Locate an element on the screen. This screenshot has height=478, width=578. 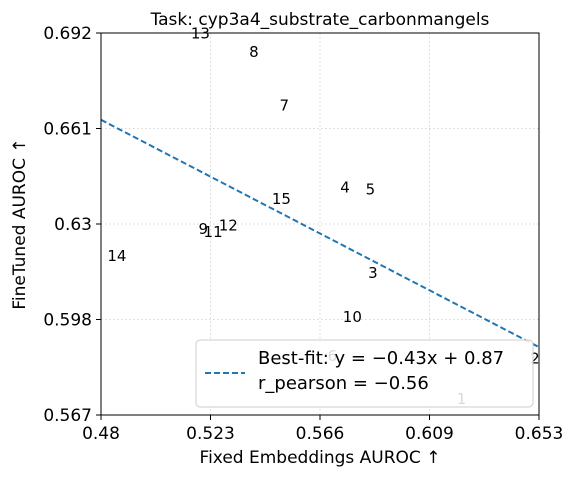
point-label: 9 is located at coordinates (203, 229).